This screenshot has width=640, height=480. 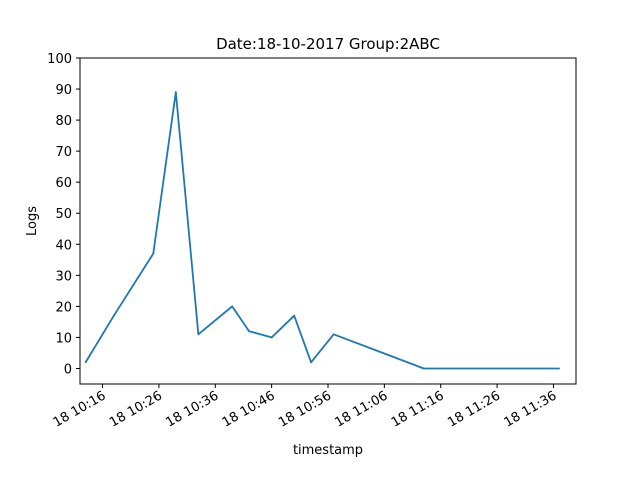 I want to click on y-tick-label: 70, so click(x=63, y=152).